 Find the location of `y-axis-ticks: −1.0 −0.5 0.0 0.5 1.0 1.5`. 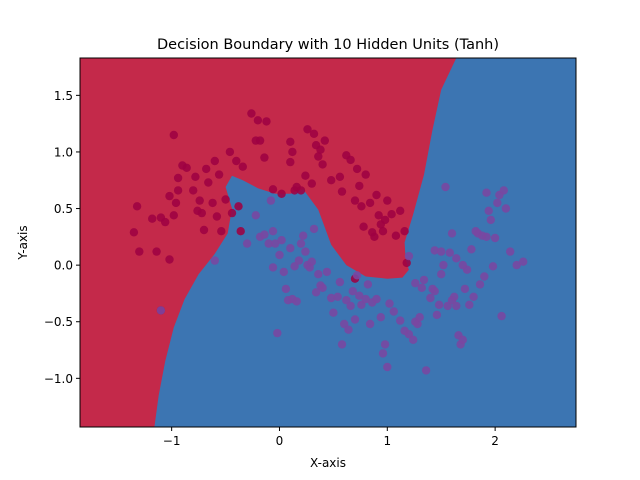

y-axis-ticks: −1.0 −0.5 0.0 0.5 1.0 1.5 is located at coordinates (62, 237).